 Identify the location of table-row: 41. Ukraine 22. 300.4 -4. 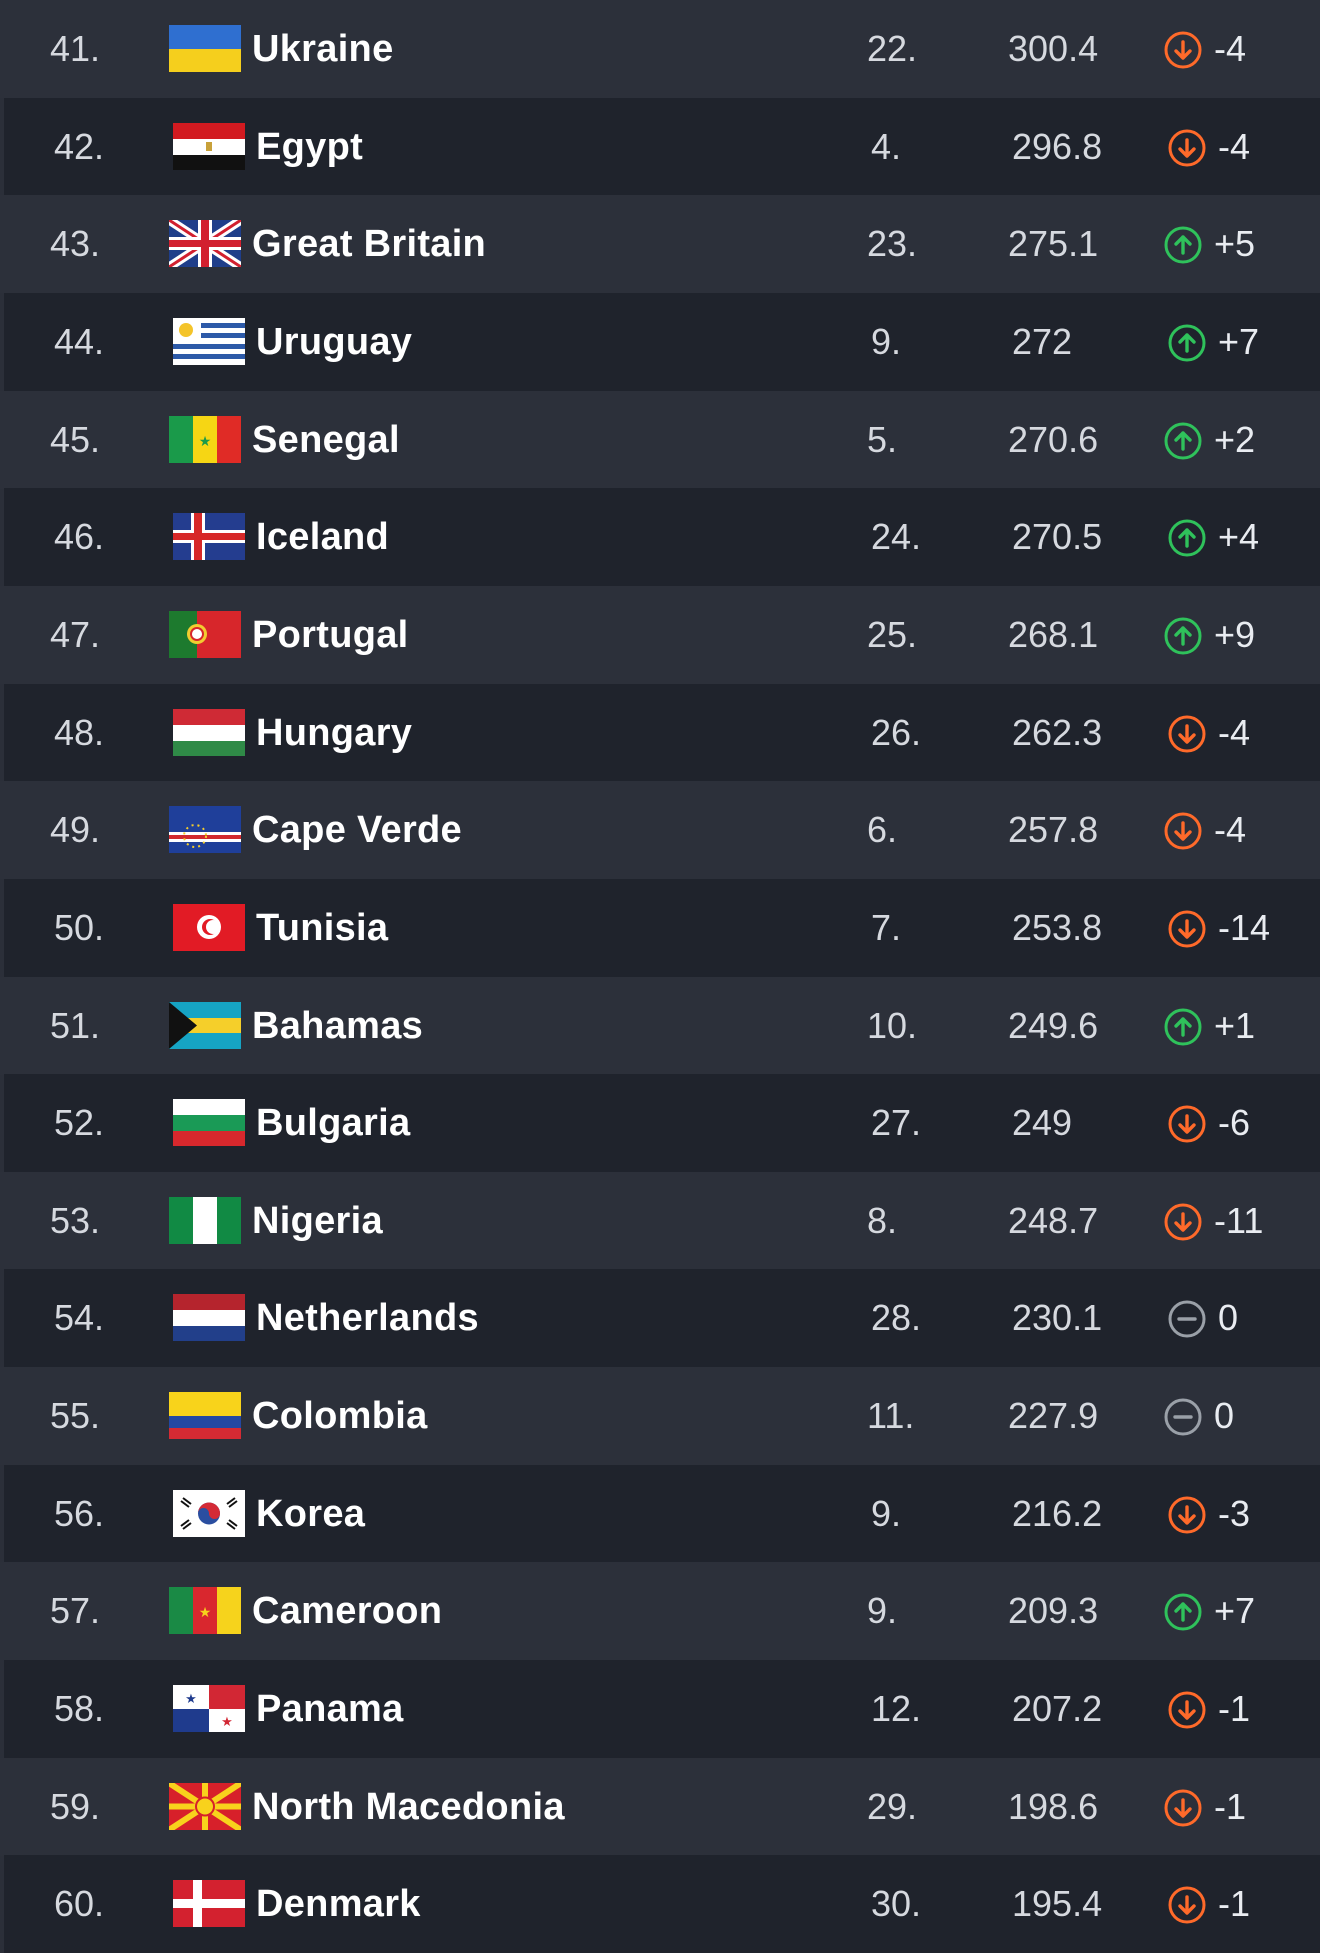
(660, 49).